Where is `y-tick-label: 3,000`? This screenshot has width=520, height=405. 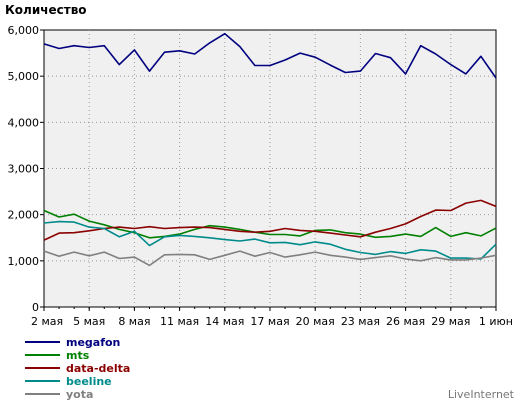 y-tick-label: 3,000 is located at coordinates (24, 169).